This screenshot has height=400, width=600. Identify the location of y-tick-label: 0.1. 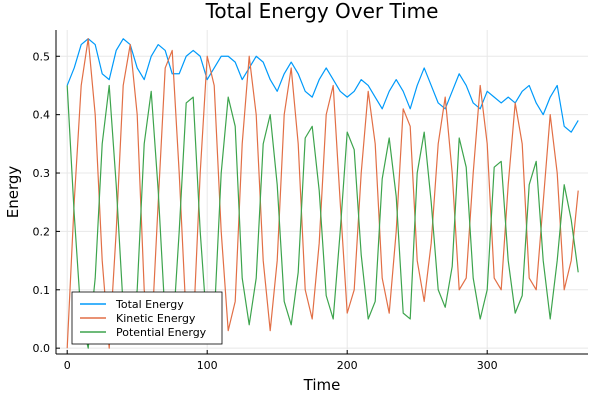
(42, 290).